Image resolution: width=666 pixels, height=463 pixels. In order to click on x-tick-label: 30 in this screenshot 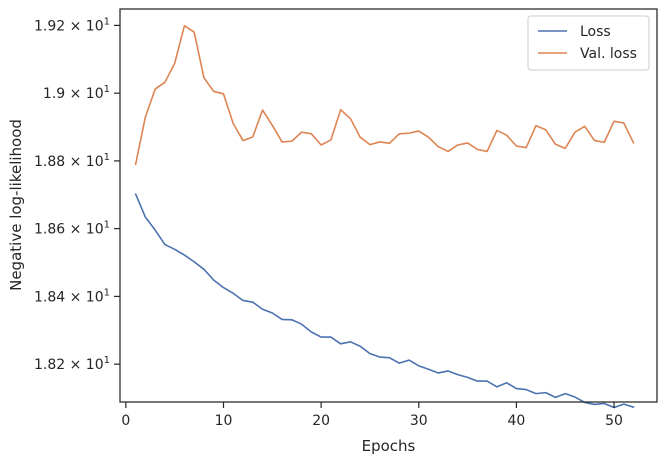, I will do `click(419, 421)`.